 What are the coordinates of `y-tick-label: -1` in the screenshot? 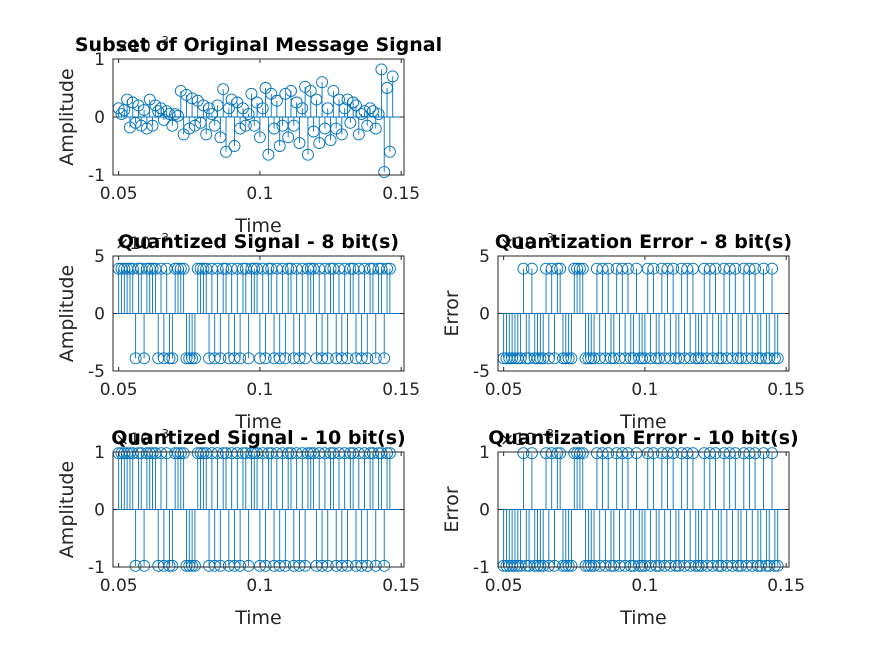 It's located at (481, 568).